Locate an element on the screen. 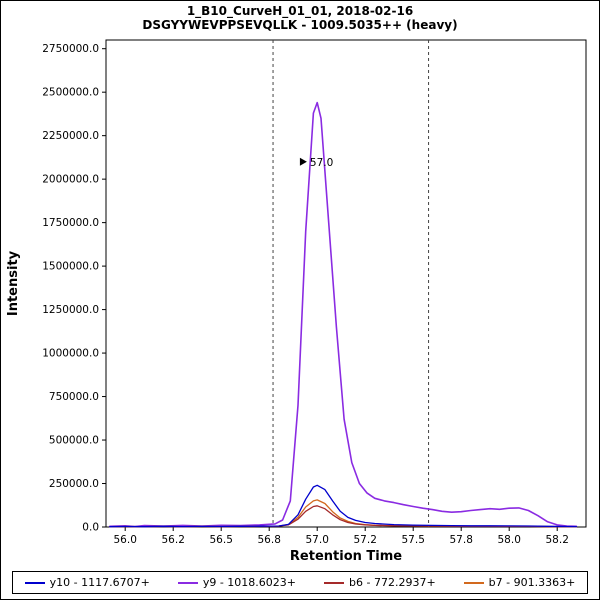 The image size is (600, 600). y-tick-label: 2750000.0 is located at coordinates (70, 49).